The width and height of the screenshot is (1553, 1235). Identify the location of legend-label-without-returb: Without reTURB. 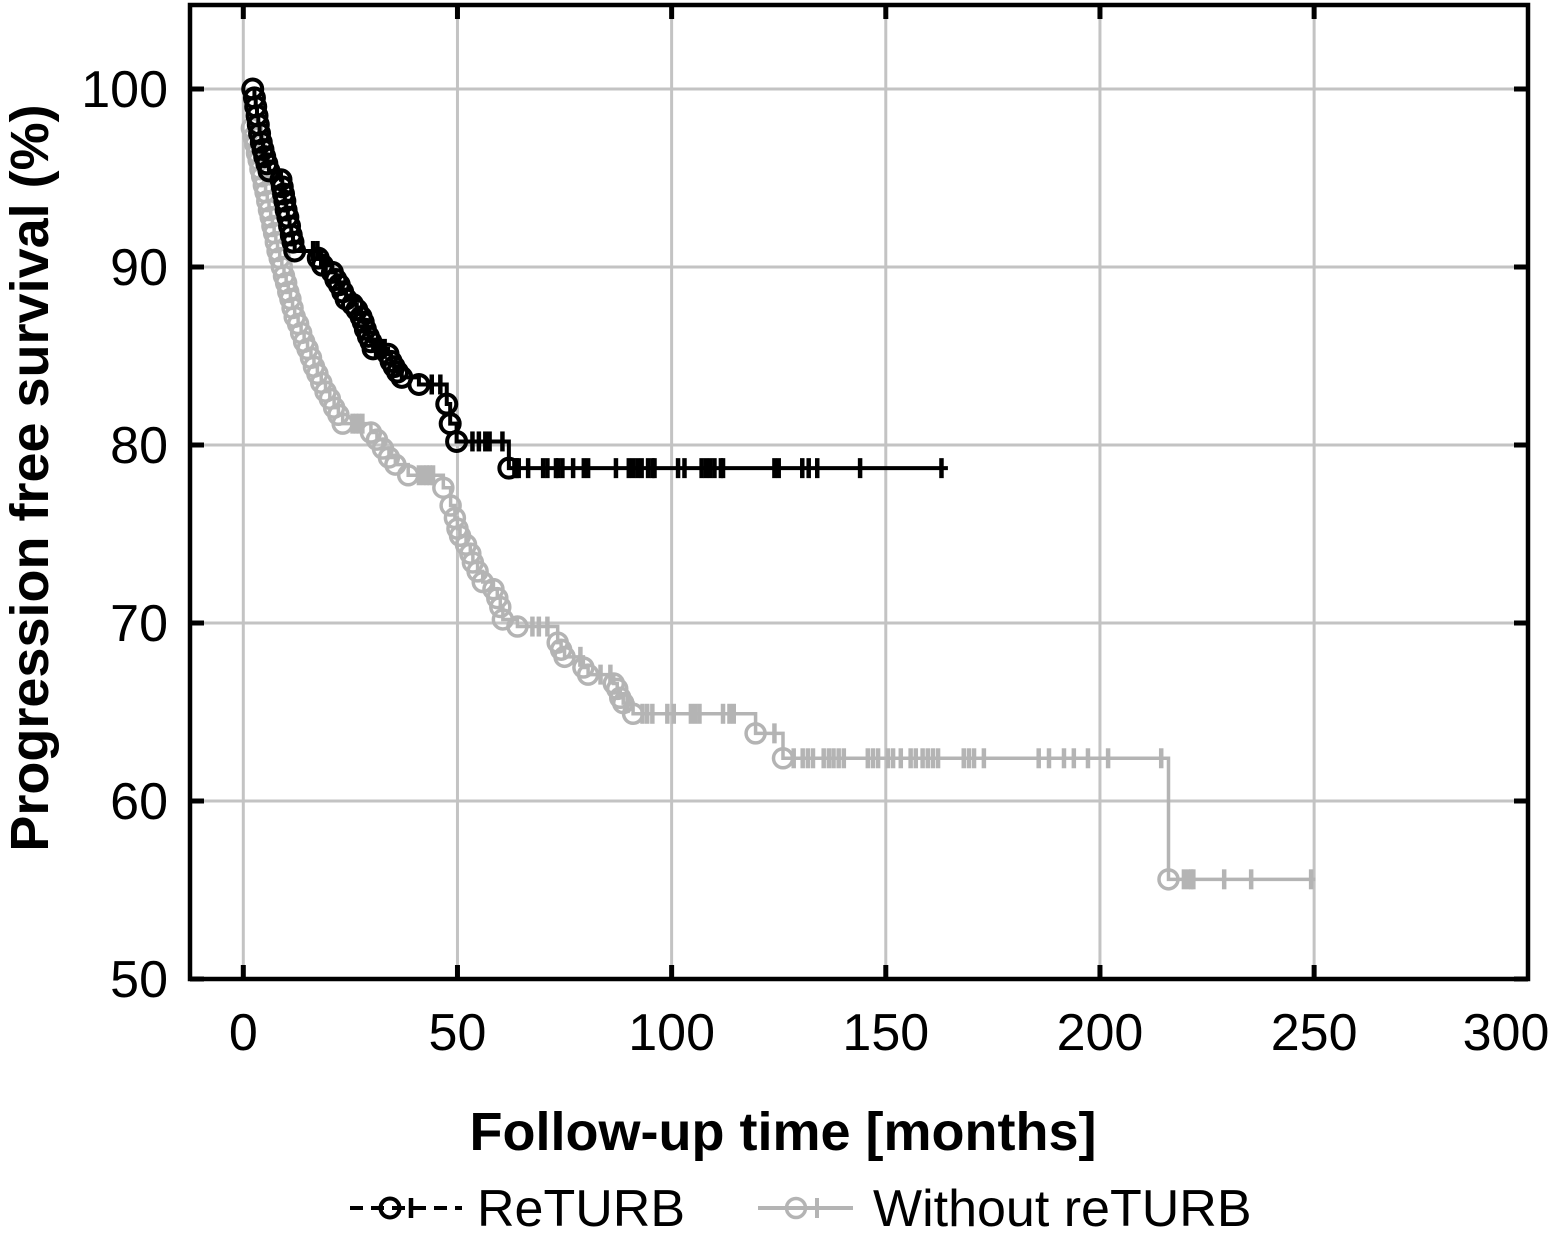
(1062, 1205).